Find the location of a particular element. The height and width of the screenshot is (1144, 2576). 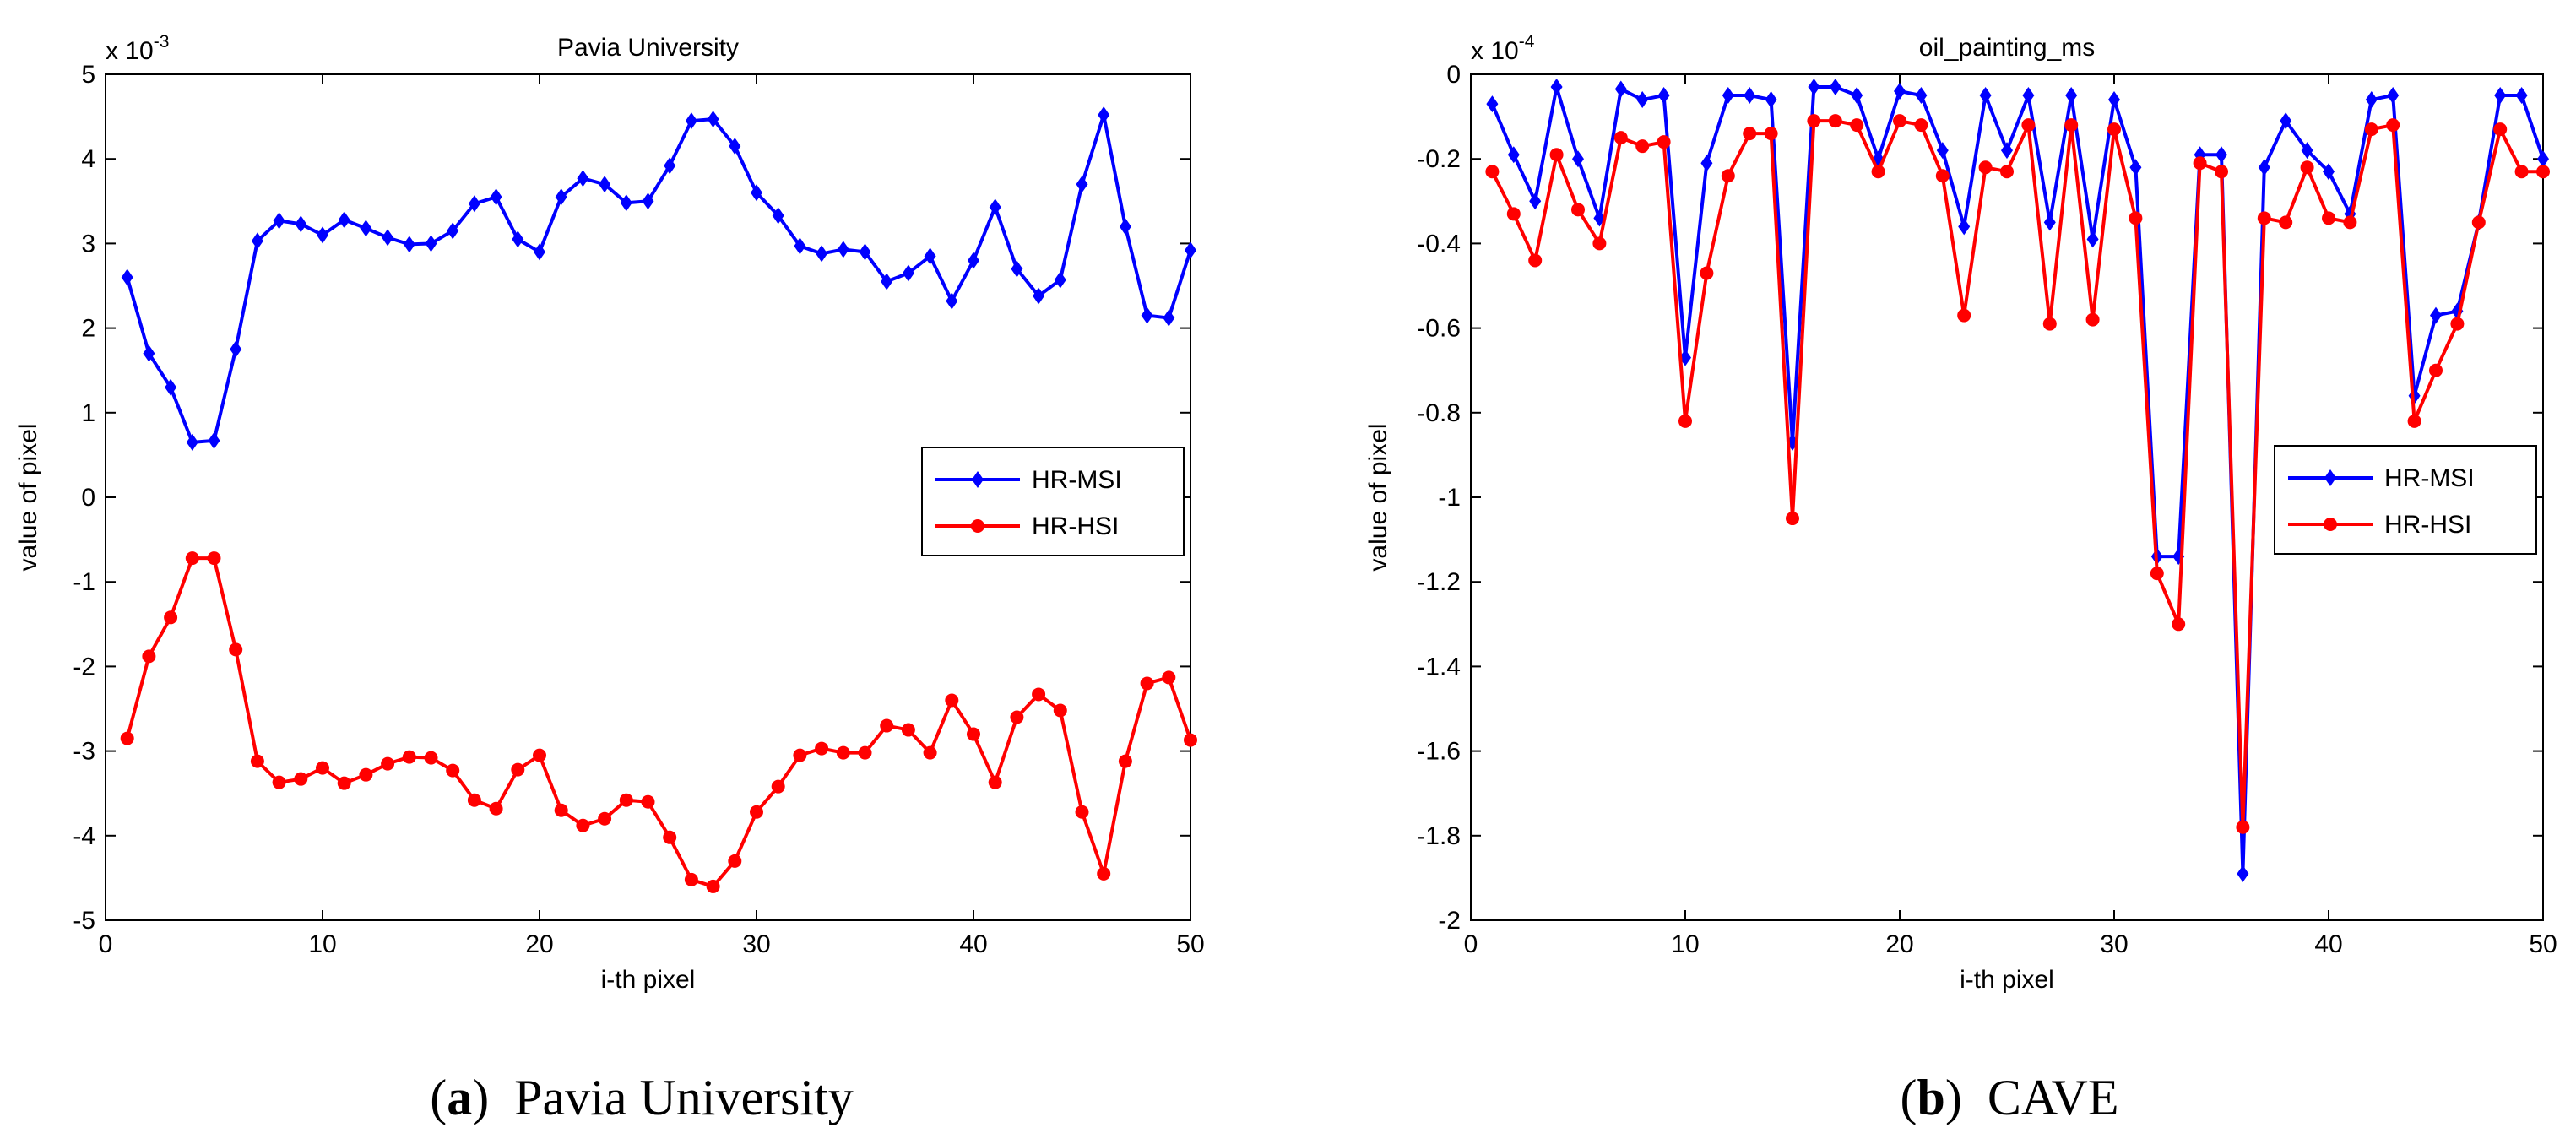

y-tick-label: -2 is located at coordinates (84, 666).